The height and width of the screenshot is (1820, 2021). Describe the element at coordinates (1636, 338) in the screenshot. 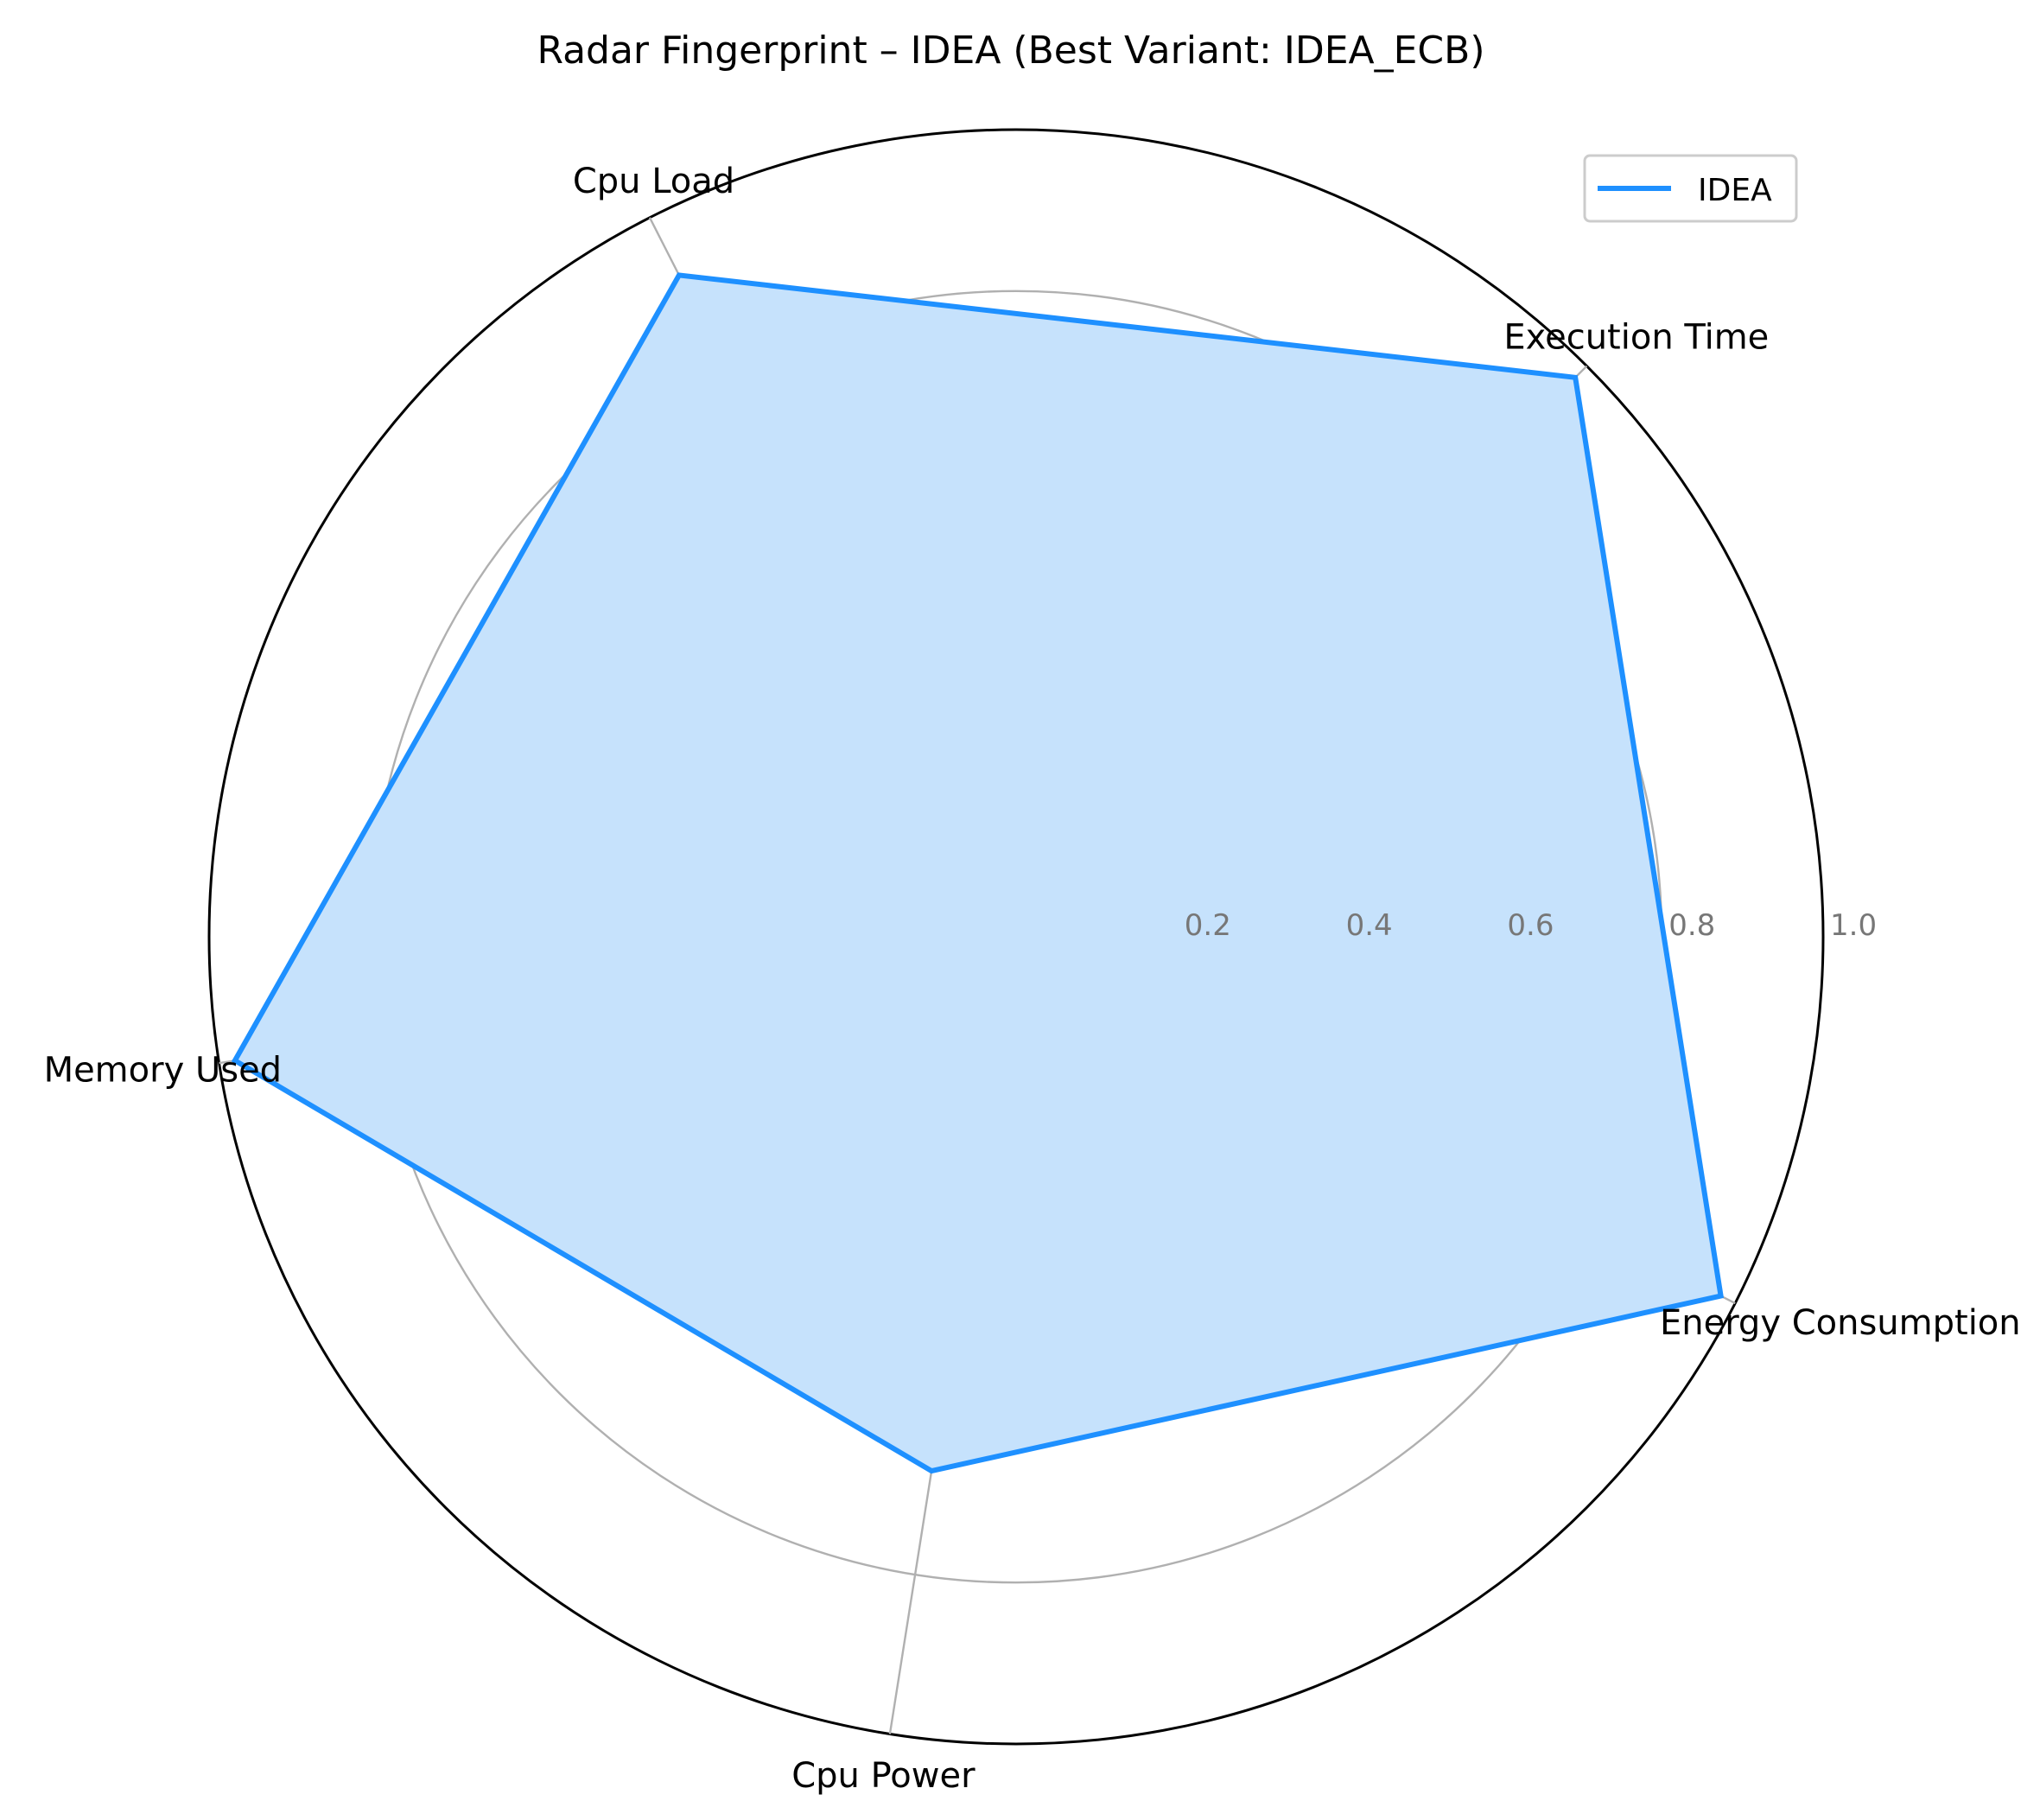

I see `axis-label: Execution Time` at that location.